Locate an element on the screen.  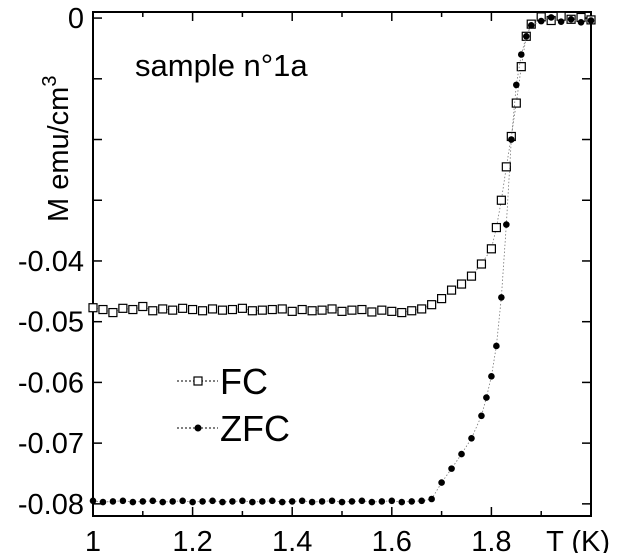
y-axis-label-superscript: 3 is located at coordinates (50, 81).